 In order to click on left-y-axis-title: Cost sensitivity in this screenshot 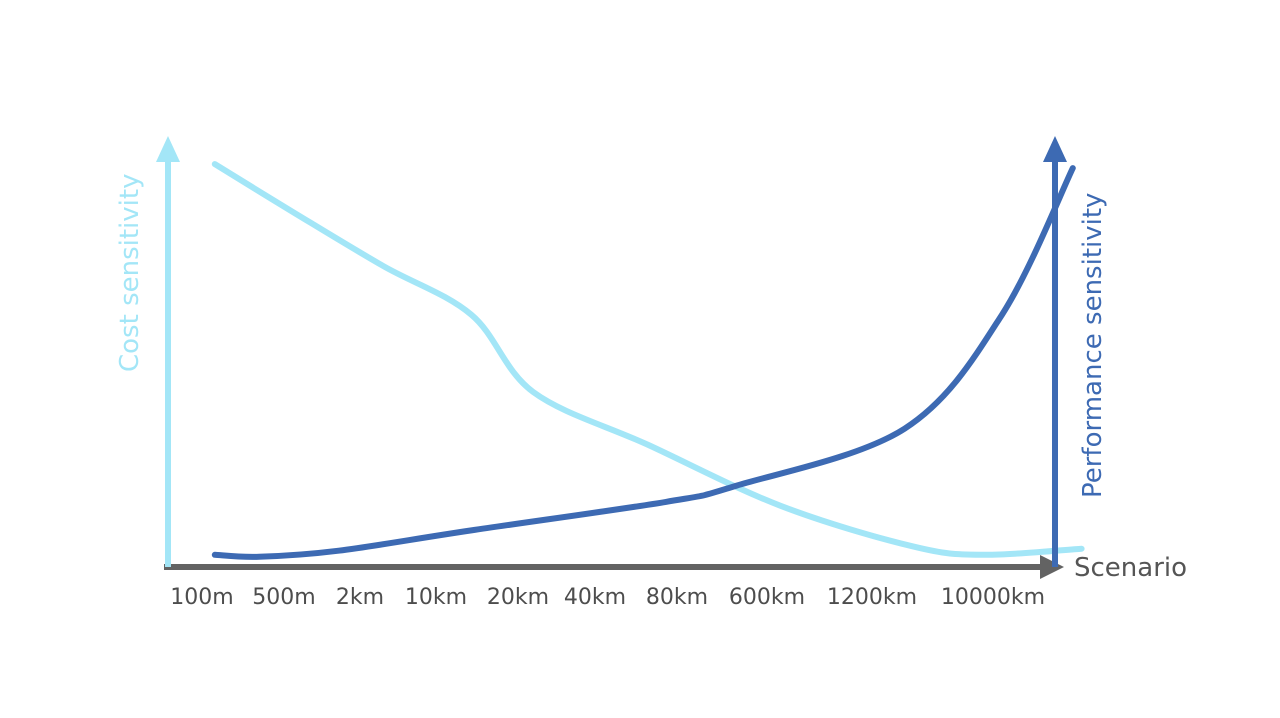, I will do `click(130, 273)`.